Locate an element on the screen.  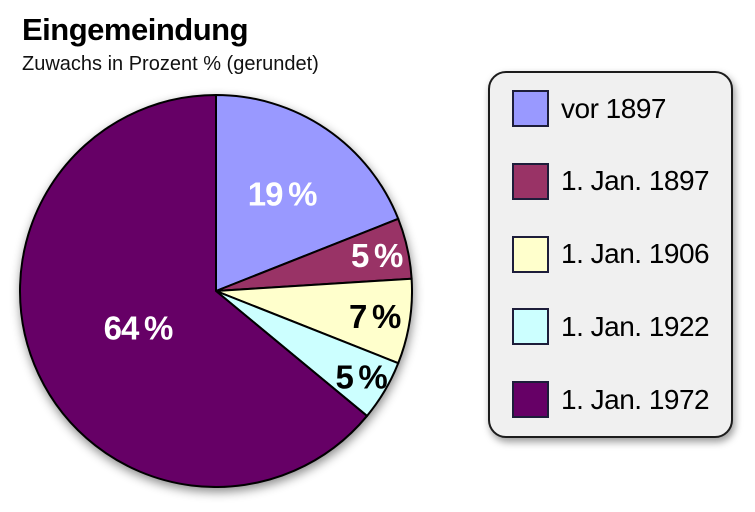
legend-item: vor 1897 is located at coordinates (611, 108).